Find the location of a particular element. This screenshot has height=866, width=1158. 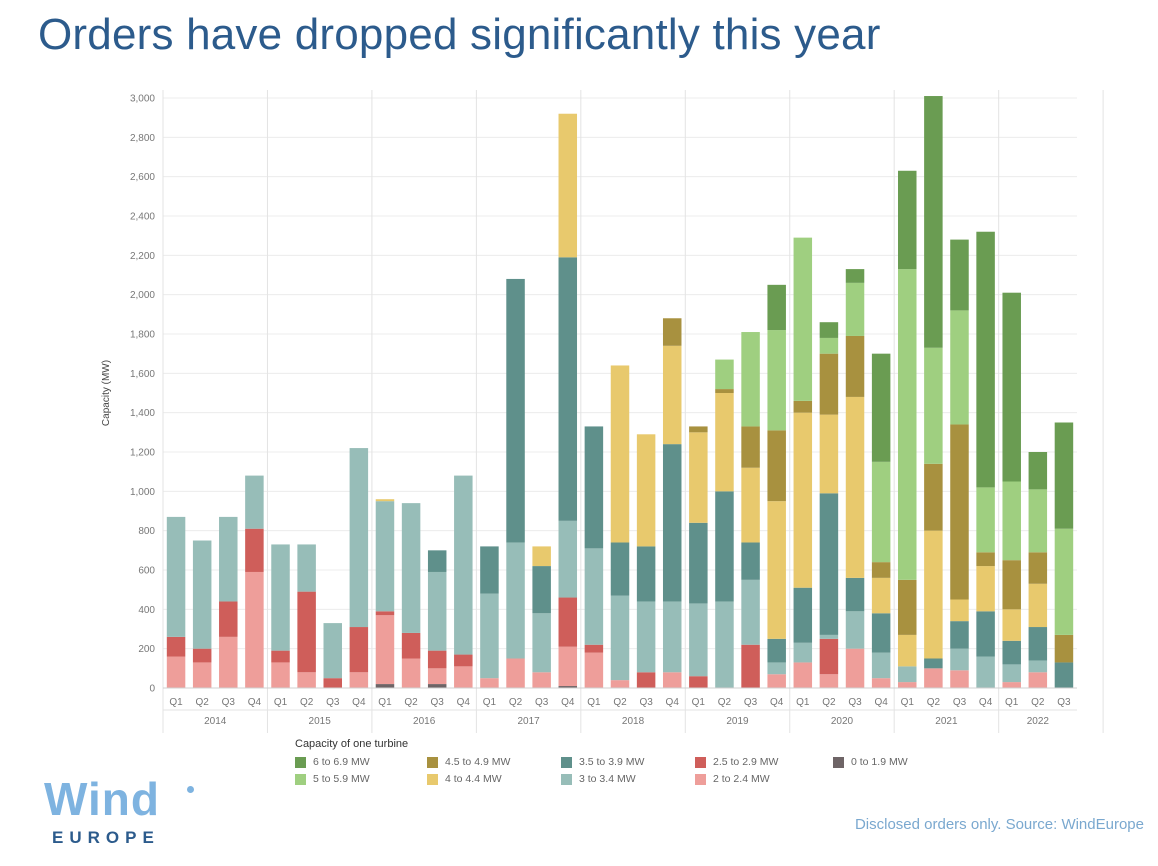

legend-item: 2 to 2.4 MW is located at coordinates (764, 779).